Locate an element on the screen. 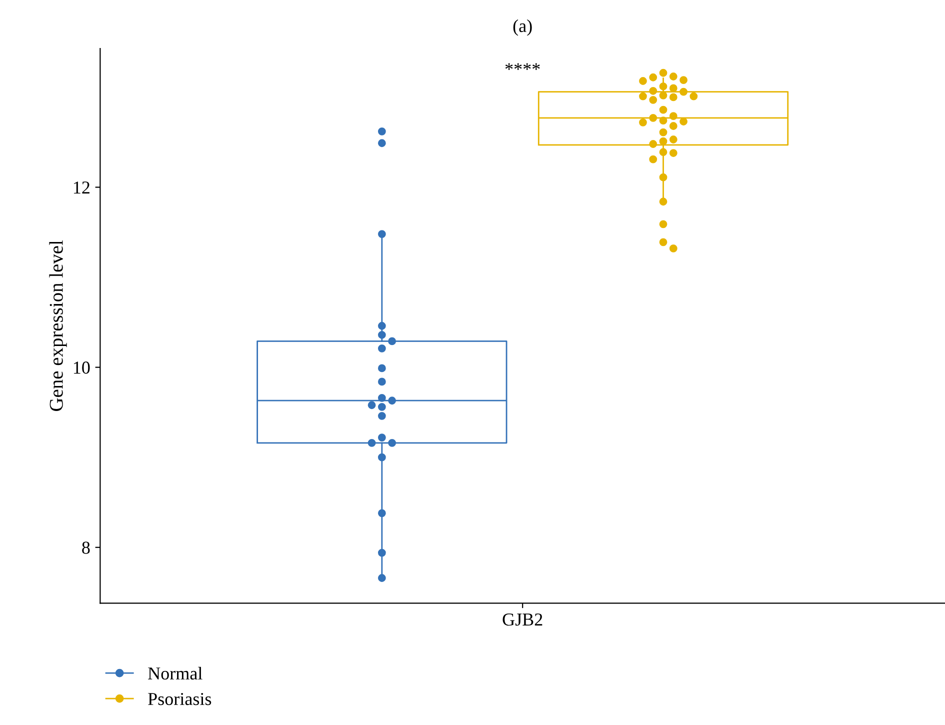 Image resolution: width=945 pixels, height=725 pixels. legend-label: Psoriasis is located at coordinates (180, 699).